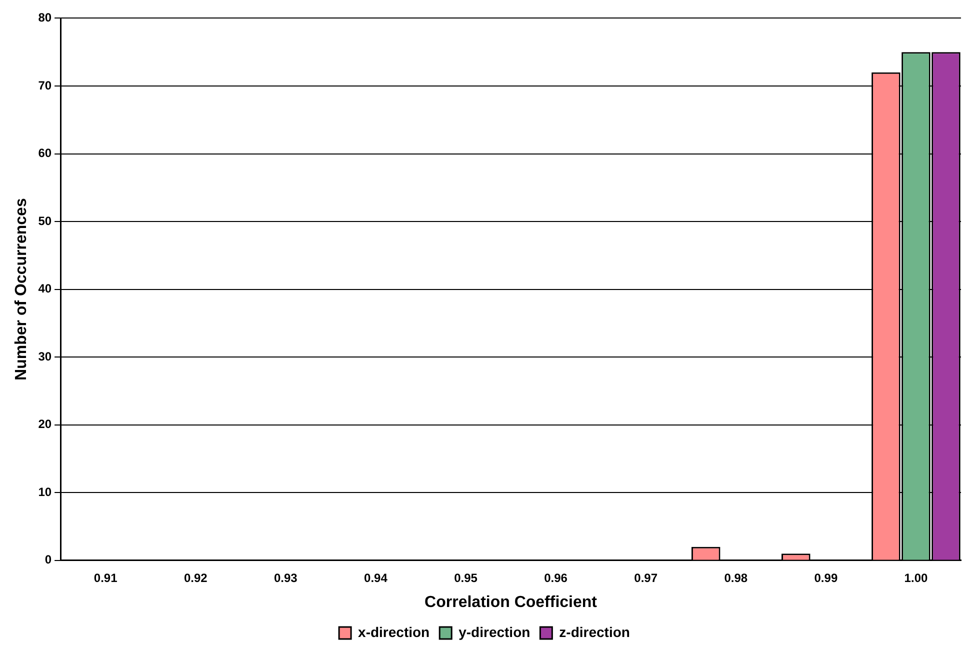 This screenshot has width=979, height=658. Describe the element at coordinates (494, 632) in the screenshot. I see `legend-label: y-direction` at that location.